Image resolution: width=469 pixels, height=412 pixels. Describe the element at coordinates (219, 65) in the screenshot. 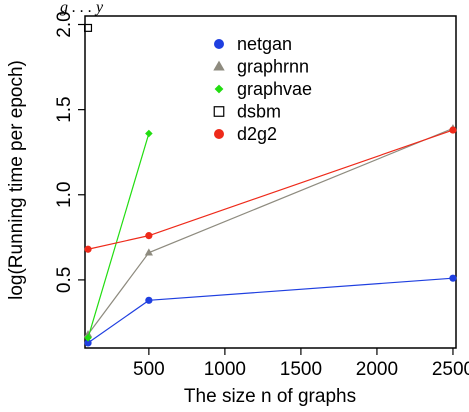

I see `legend-marker-graphrnn` at that location.